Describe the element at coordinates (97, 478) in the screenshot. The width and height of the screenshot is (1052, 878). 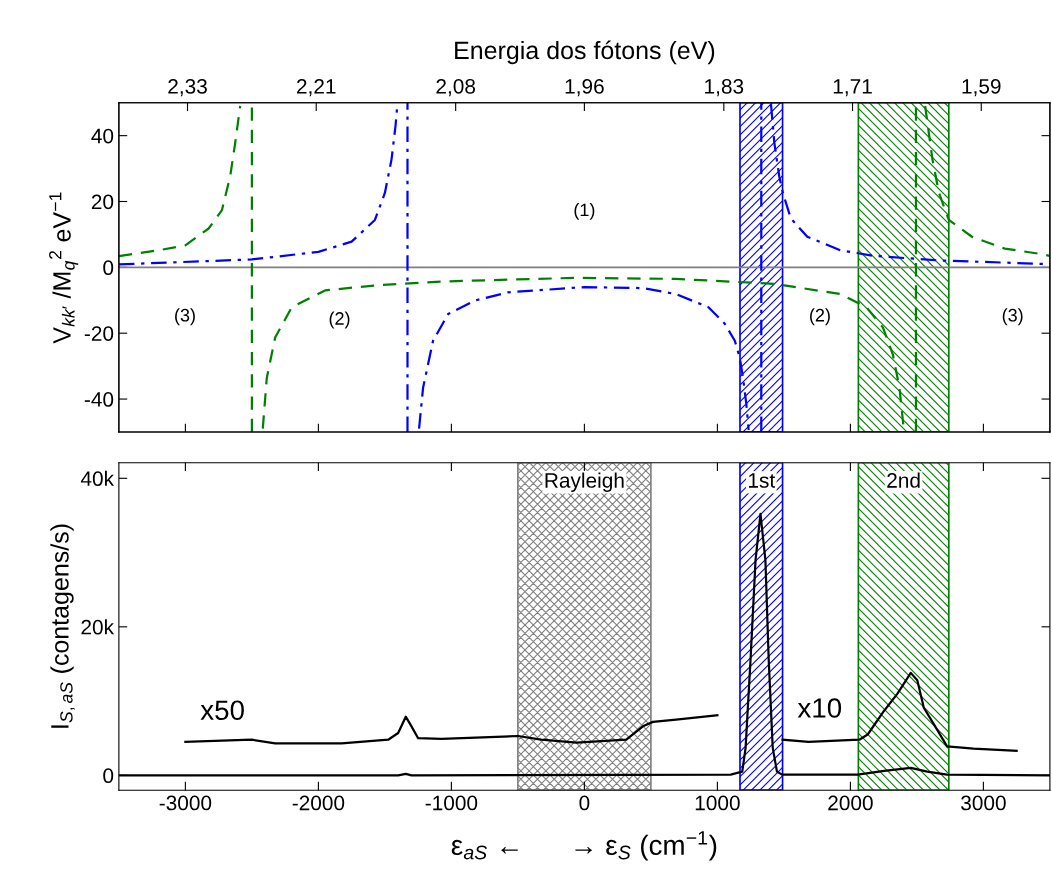
I see `y-tick-label: 40k` at that location.